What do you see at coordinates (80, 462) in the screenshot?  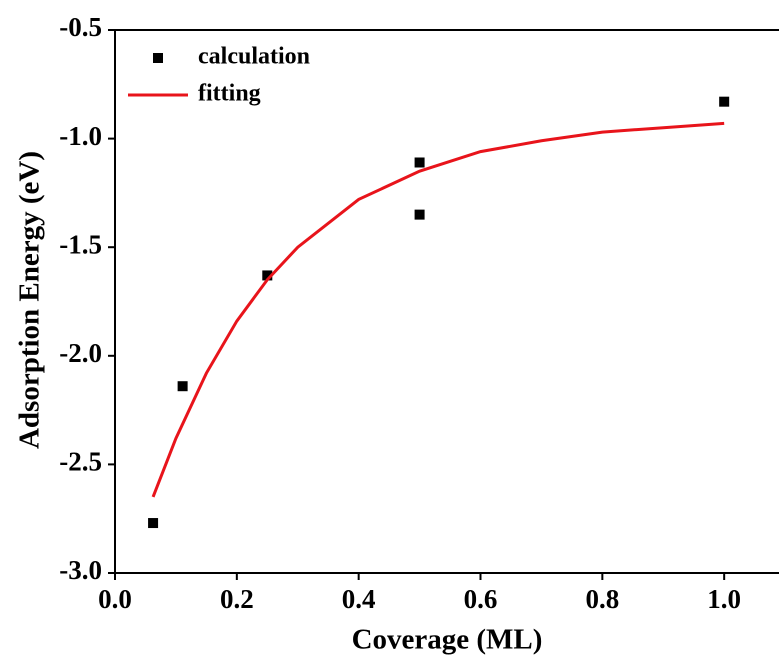 I see `y-tick-label: -2.5` at bounding box center [80, 462].